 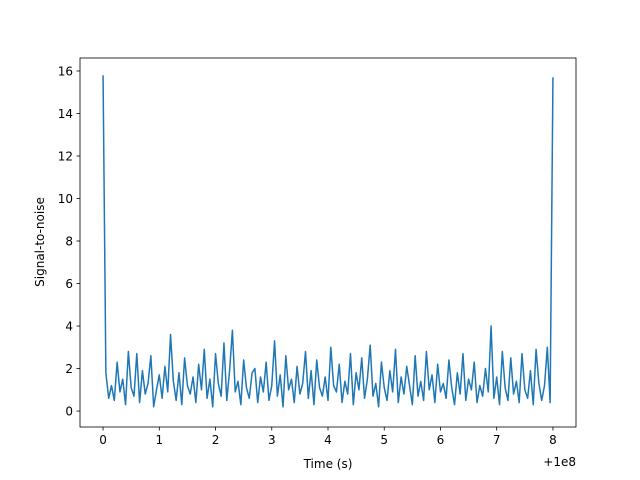 I want to click on y-tick-label: 16, so click(x=65, y=71).